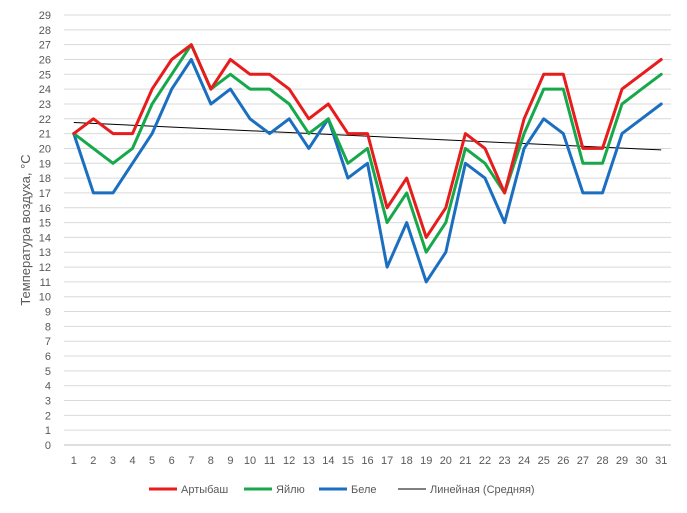 The width and height of the screenshot is (687, 513). I want to click on x-tick-label: 21, so click(465, 461).